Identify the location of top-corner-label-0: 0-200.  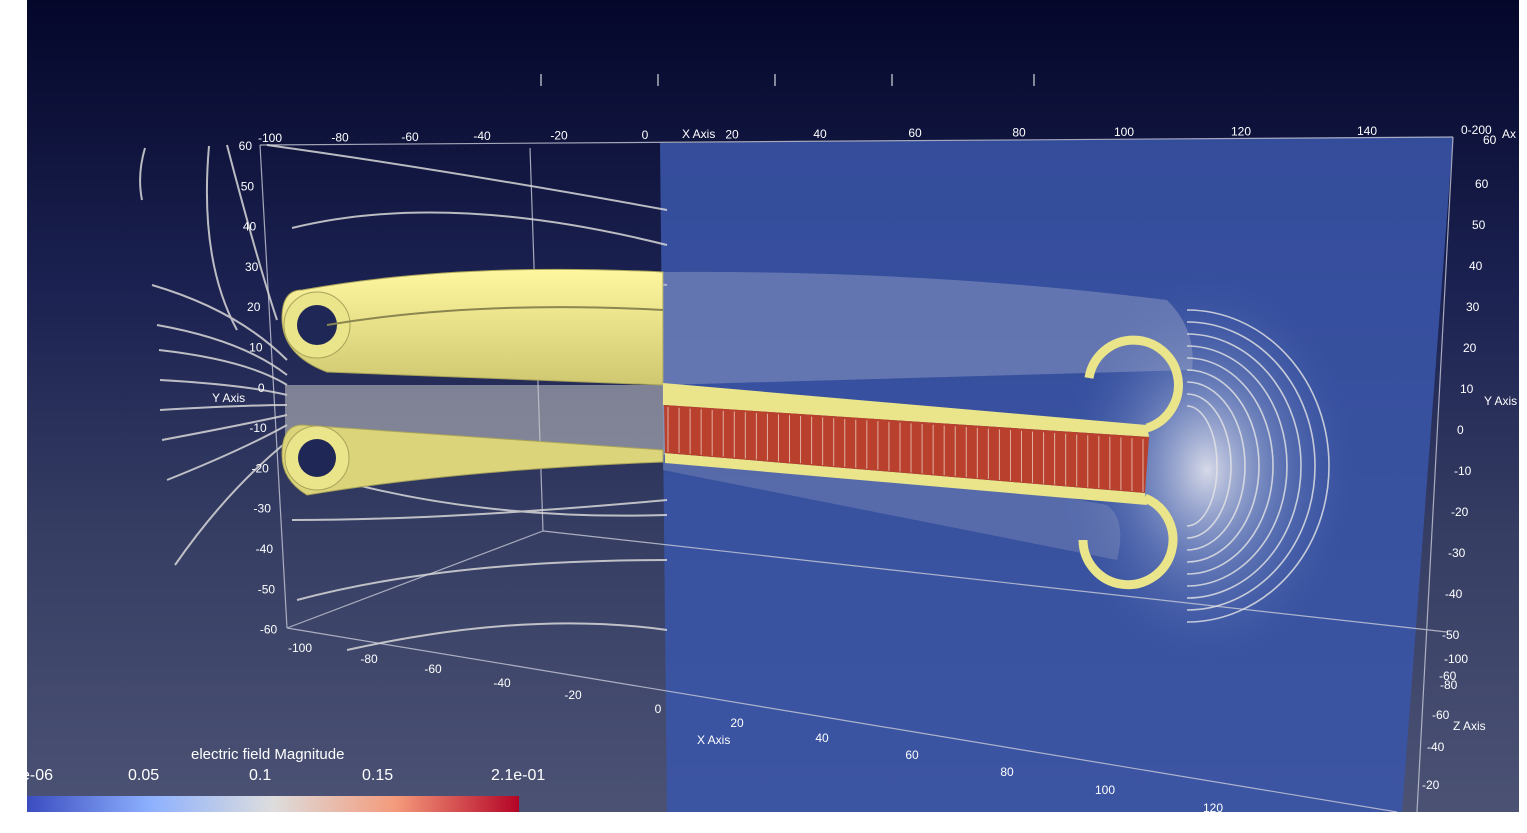
(1476, 130).